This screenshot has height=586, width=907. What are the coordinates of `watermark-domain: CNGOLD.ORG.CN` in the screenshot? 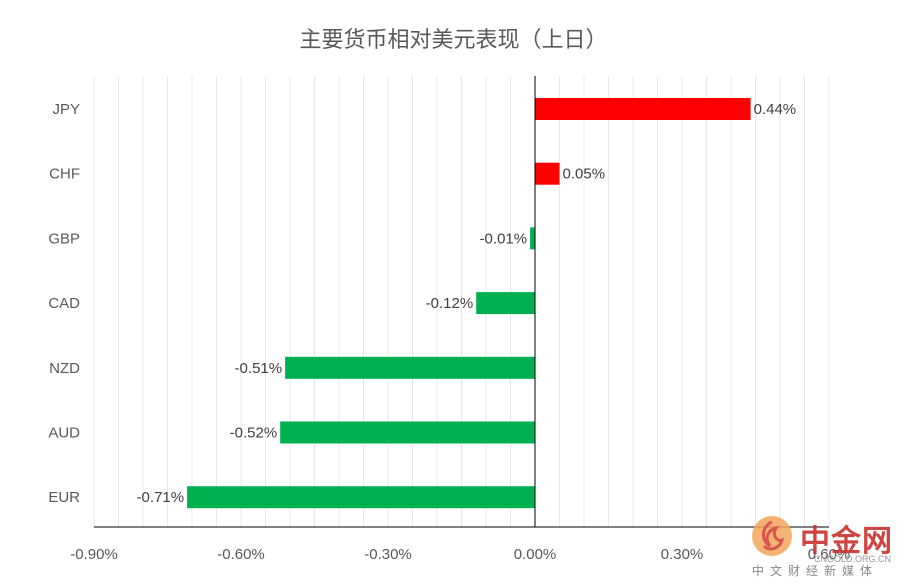 It's located at (853, 559).